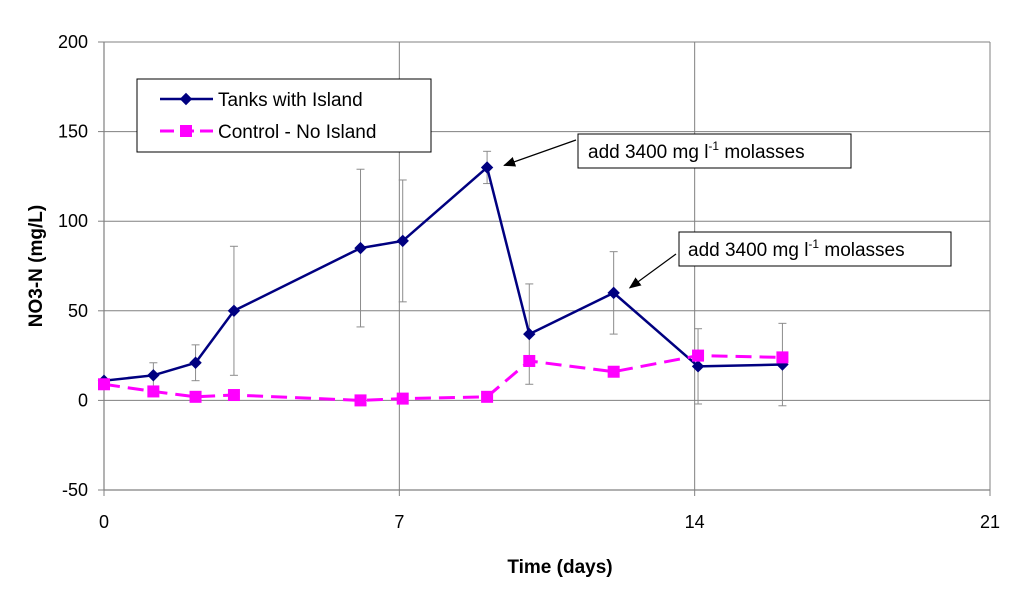 This screenshot has width=1024, height=609. I want to click on y-tick-label: -50, so click(75, 490).